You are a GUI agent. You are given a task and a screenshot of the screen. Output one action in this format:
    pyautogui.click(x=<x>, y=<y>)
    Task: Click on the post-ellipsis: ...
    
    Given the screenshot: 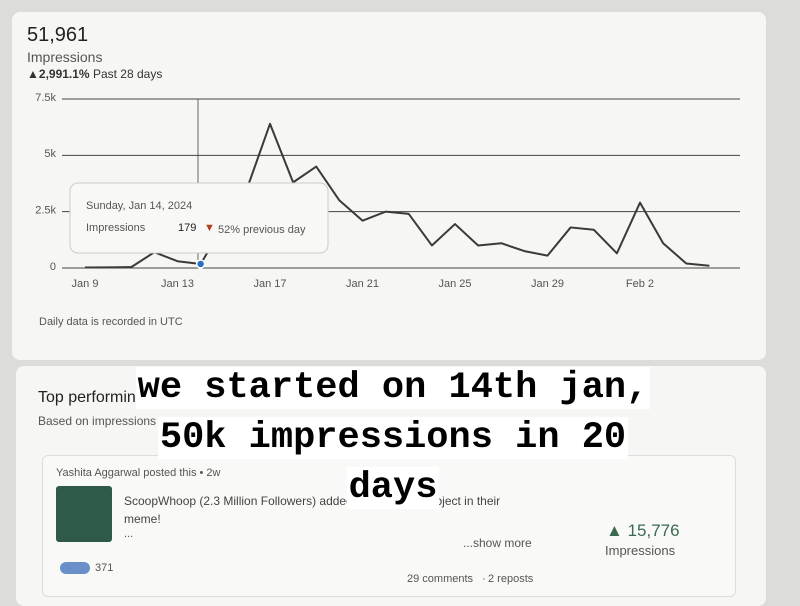 What is the action you would take?
    pyautogui.click(x=129, y=534)
    